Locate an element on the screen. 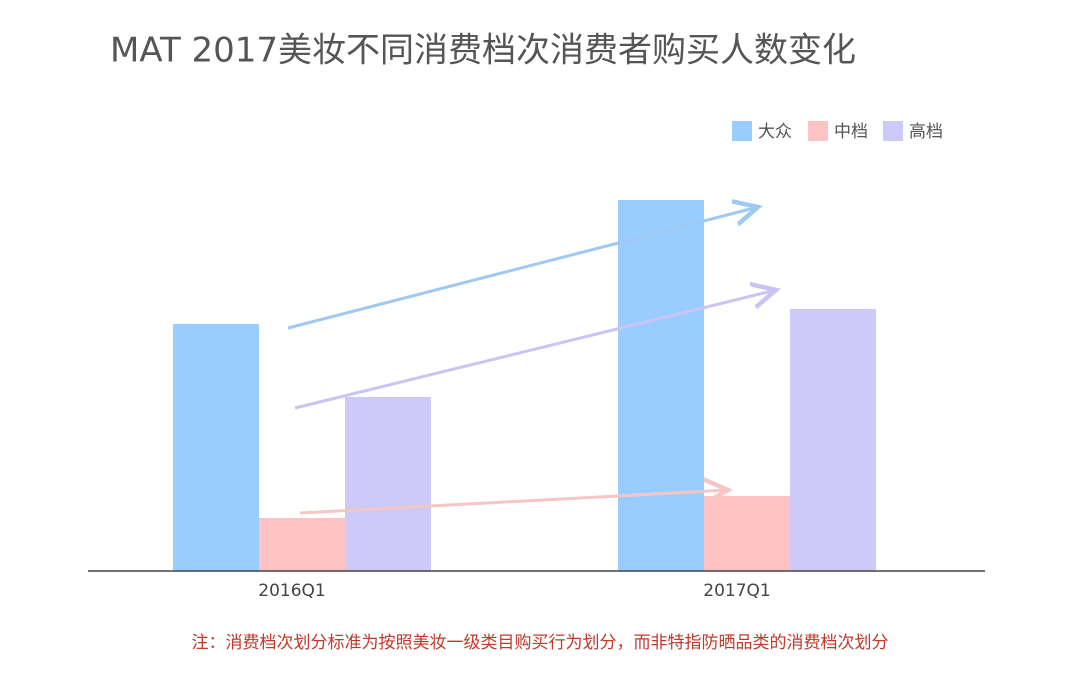 The height and width of the screenshot is (680, 1080). legend-label: 高档 is located at coordinates (926, 132).